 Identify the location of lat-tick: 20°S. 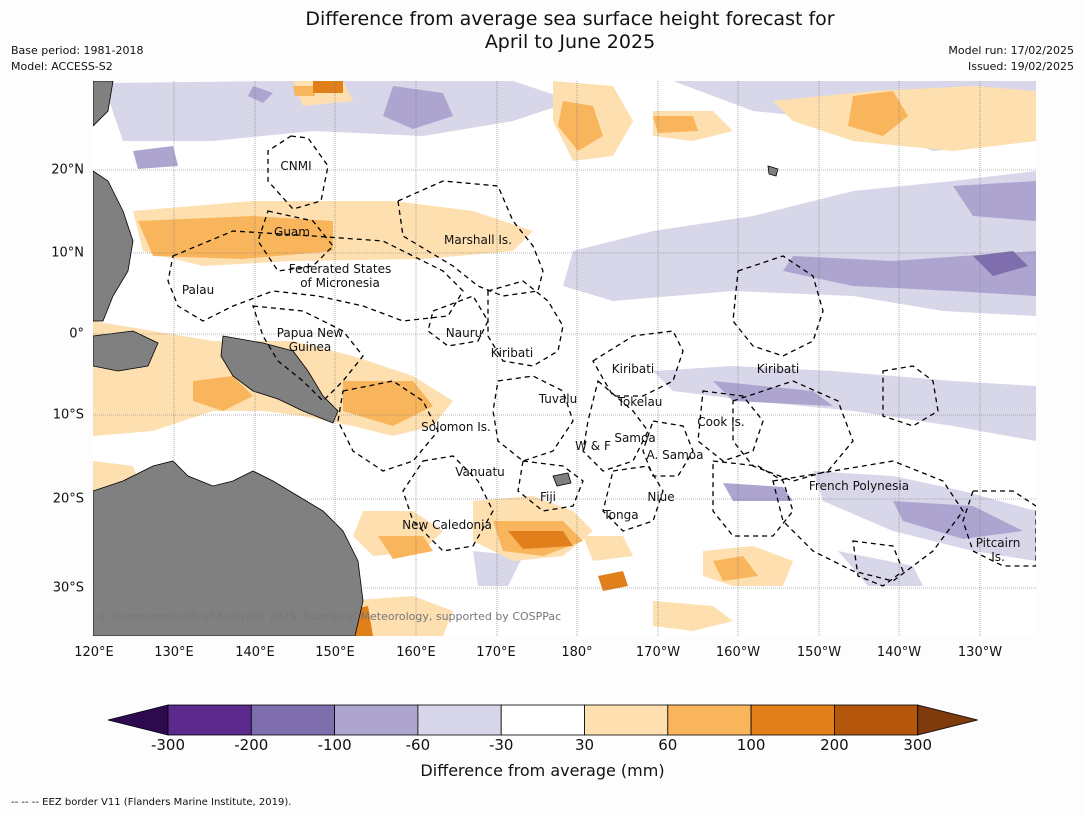
(68, 499).